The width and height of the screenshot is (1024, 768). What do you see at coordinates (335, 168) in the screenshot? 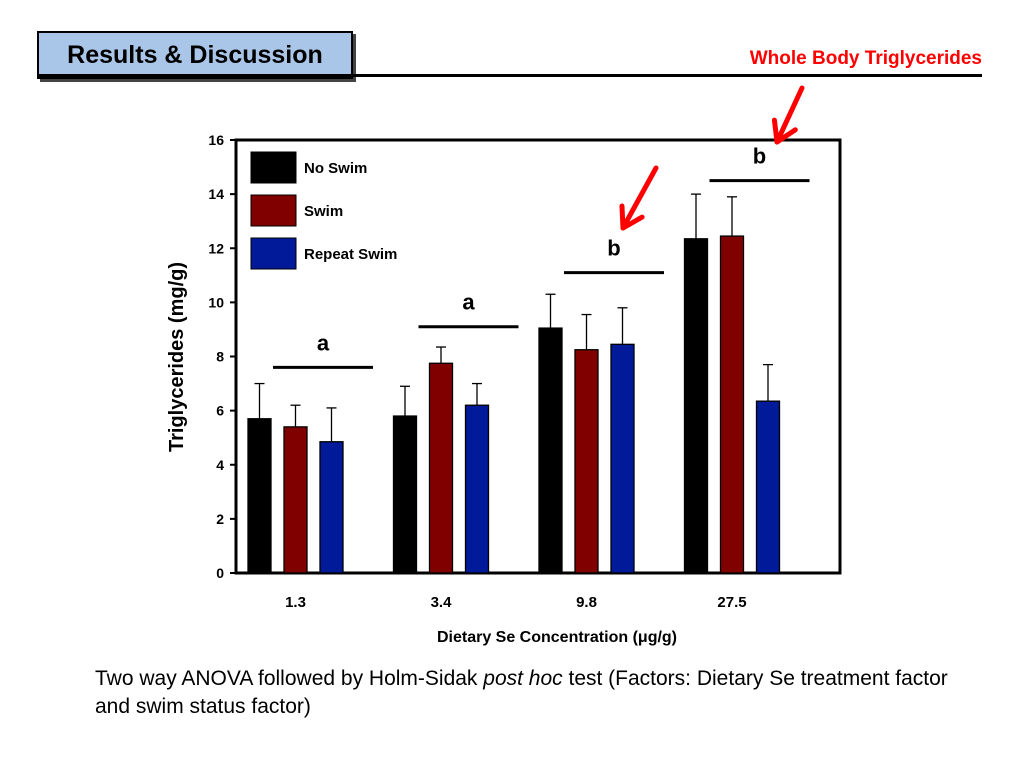
I see `legend-label: No Swim` at bounding box center [335, 168].